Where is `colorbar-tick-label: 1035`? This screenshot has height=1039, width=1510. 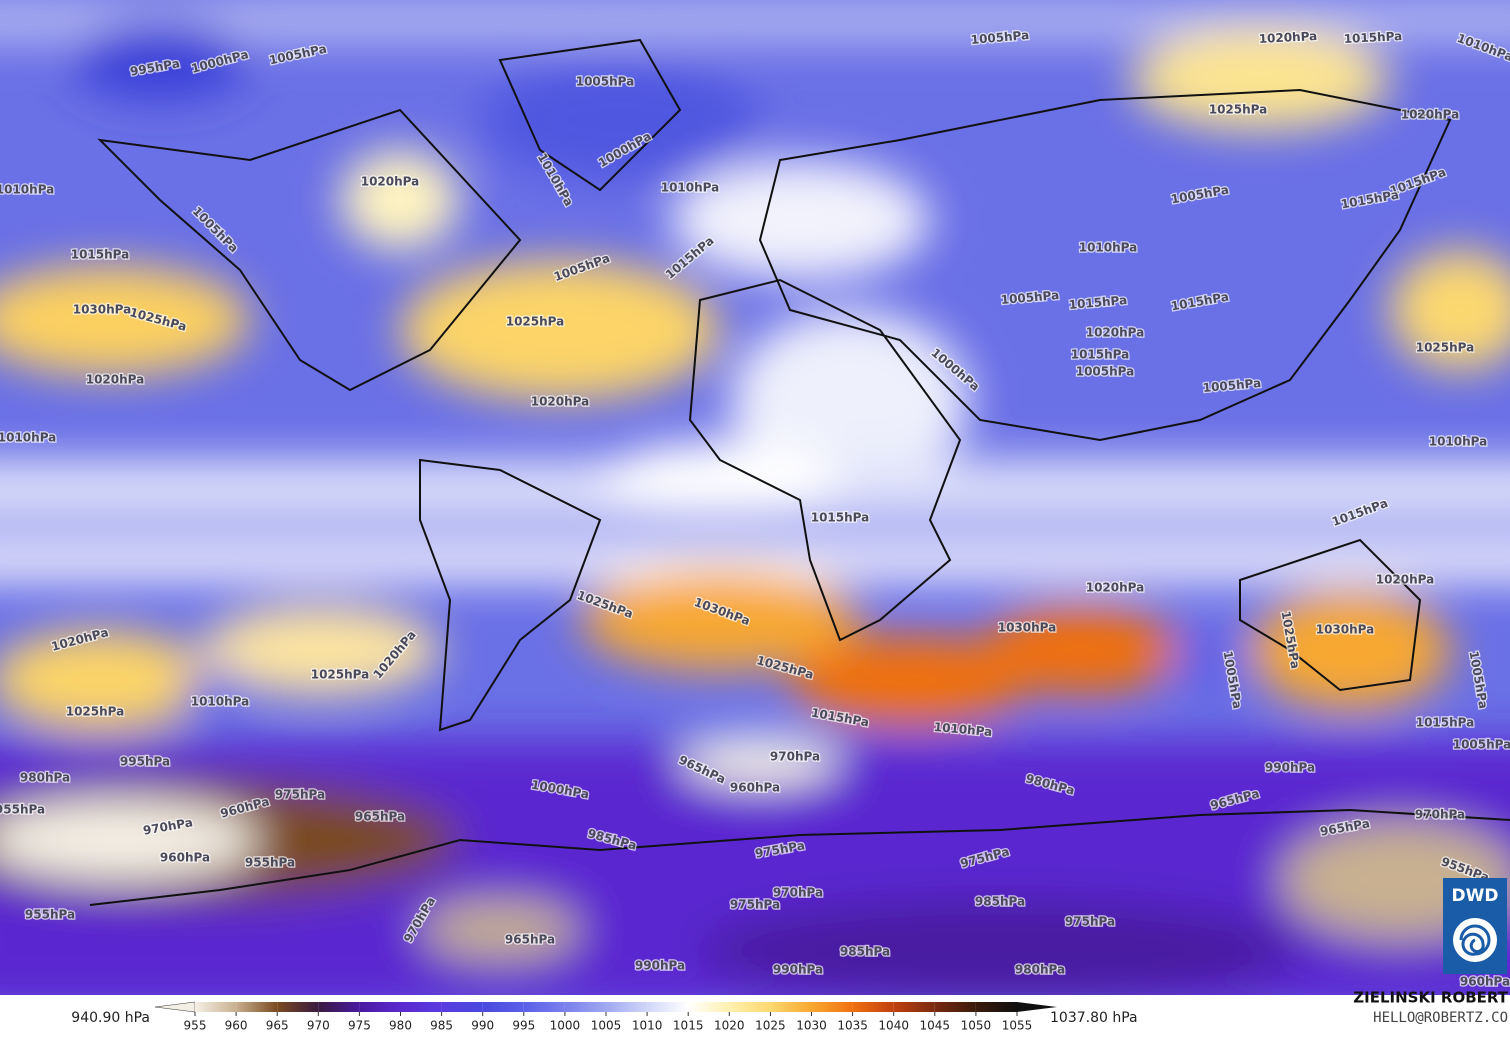
colorbar-tick-label: 1035 is located at coordinates (852, 1026).